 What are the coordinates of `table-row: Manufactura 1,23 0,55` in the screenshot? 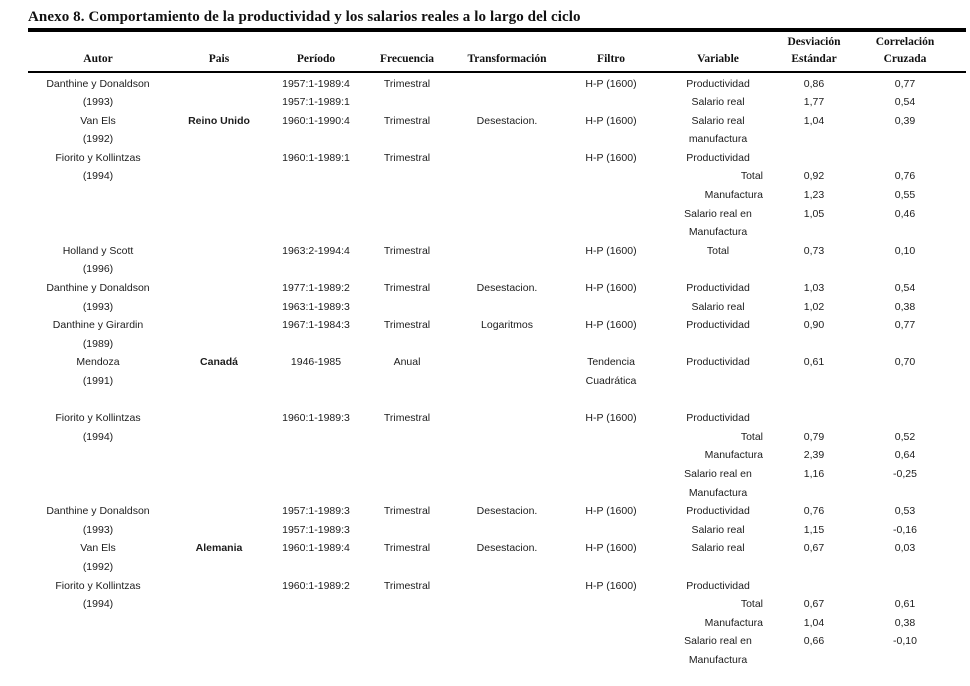 It's located at (493, 195).